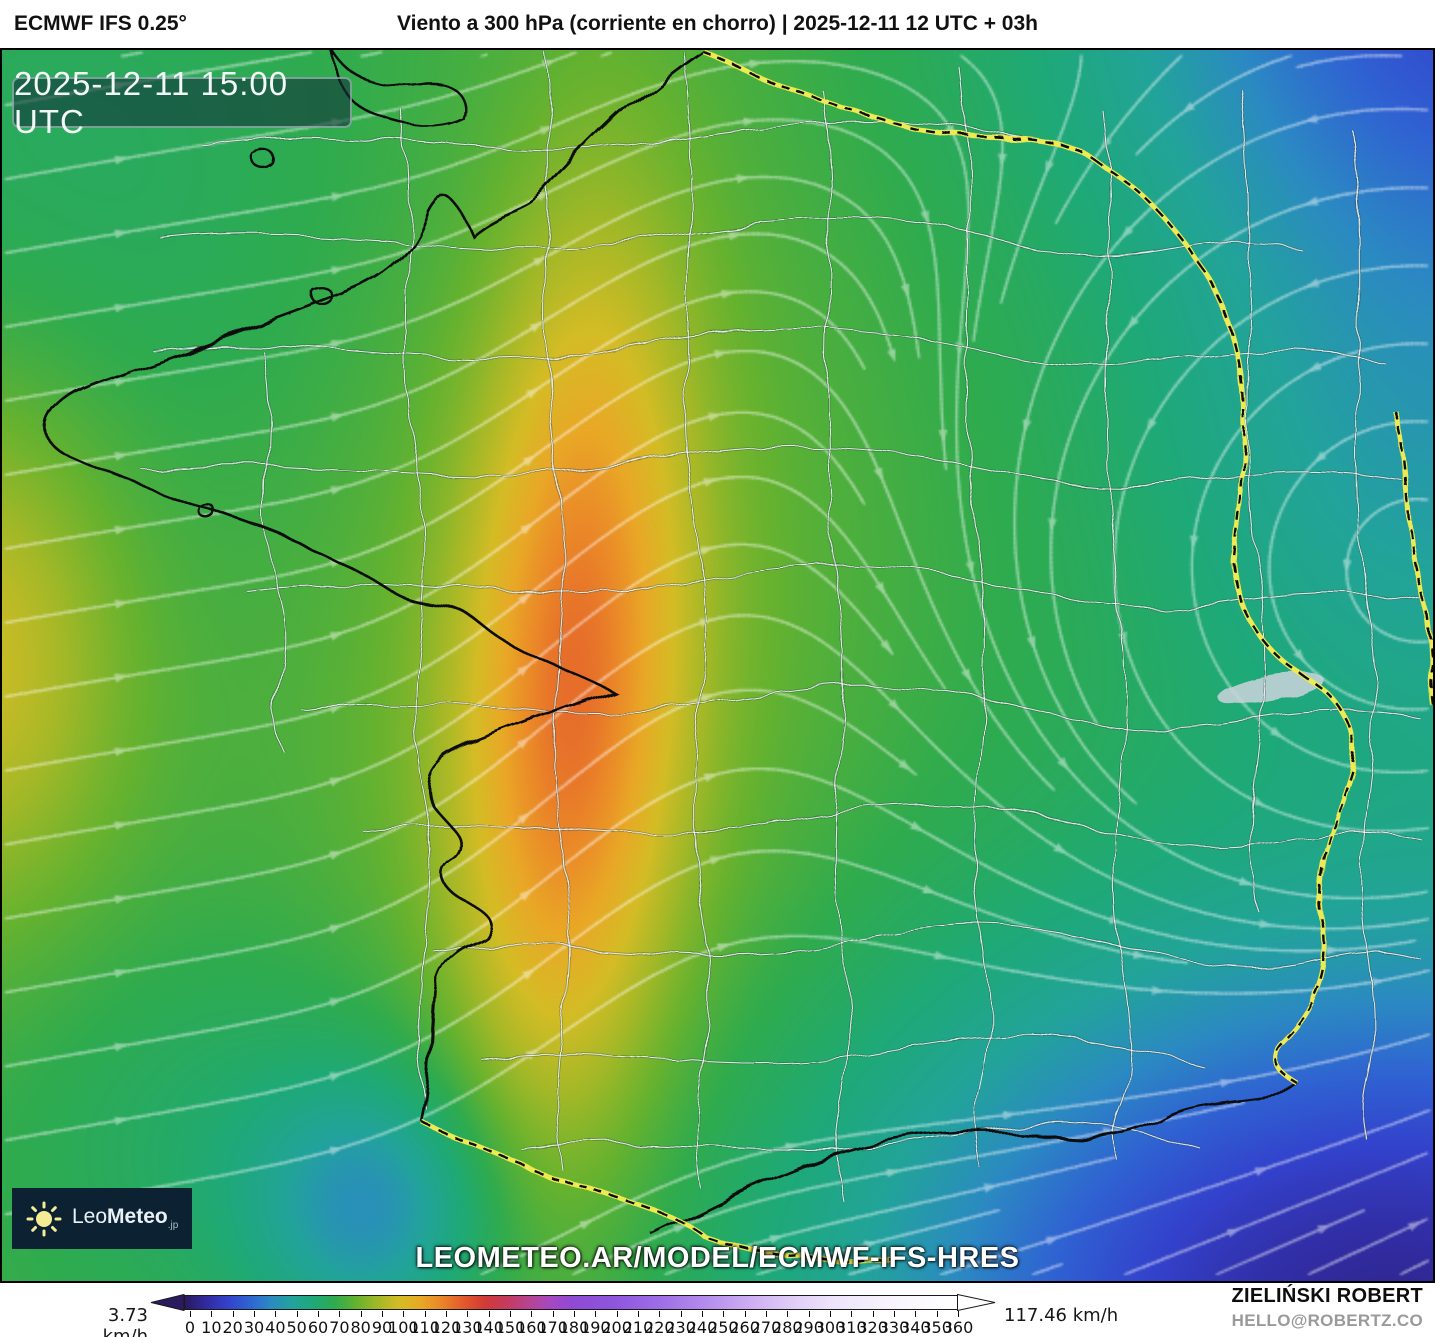  I want to click on colorbar-tick-label: 0, so click(190, 1327).